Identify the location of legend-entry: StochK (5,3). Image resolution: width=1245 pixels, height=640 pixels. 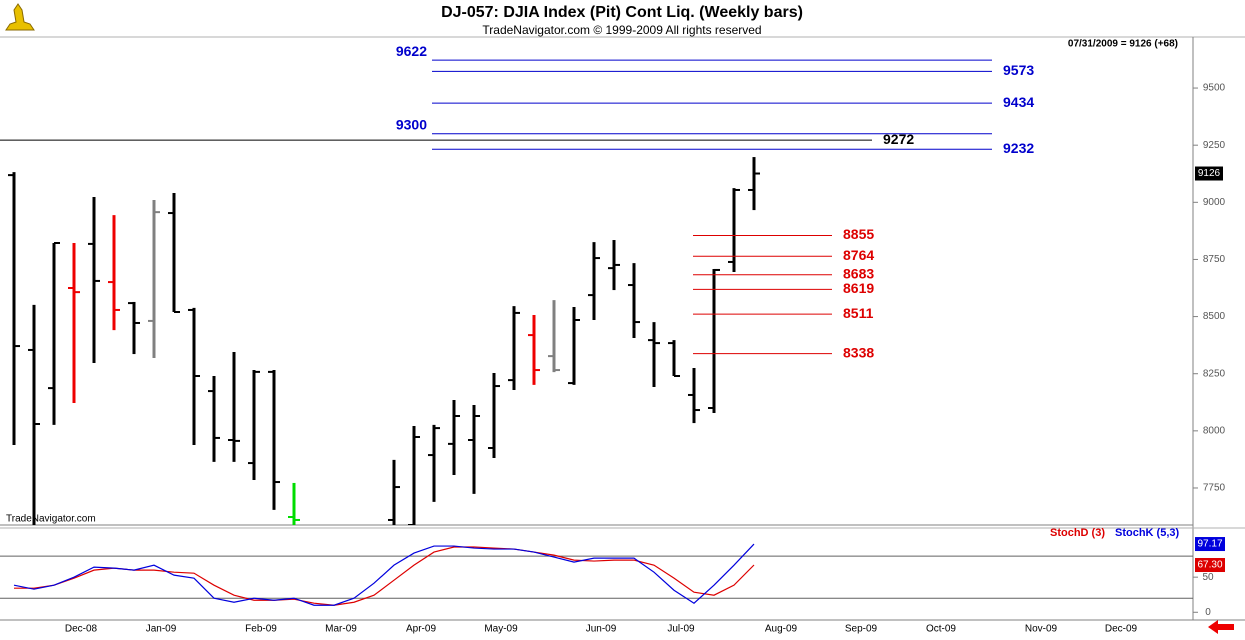
(1147, 533).